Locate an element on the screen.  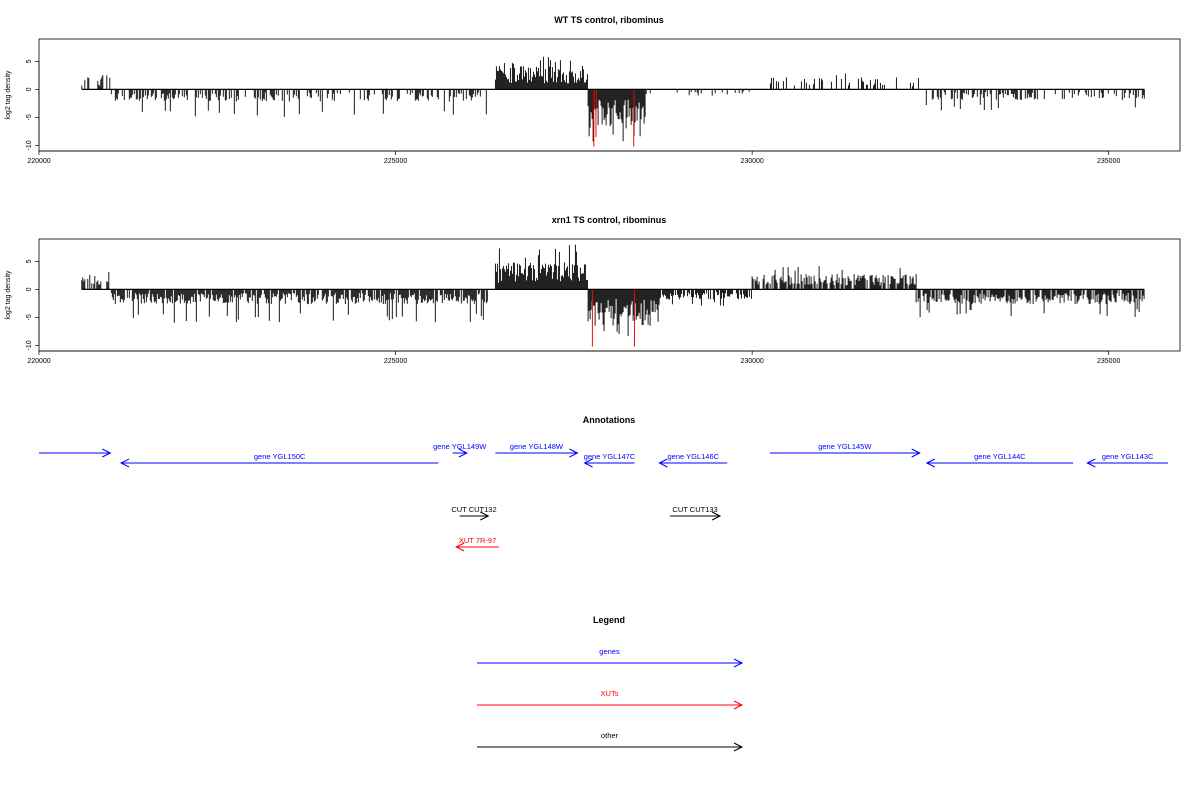
annotation-label: gene YGL146C is located at coordinates (694, 456).